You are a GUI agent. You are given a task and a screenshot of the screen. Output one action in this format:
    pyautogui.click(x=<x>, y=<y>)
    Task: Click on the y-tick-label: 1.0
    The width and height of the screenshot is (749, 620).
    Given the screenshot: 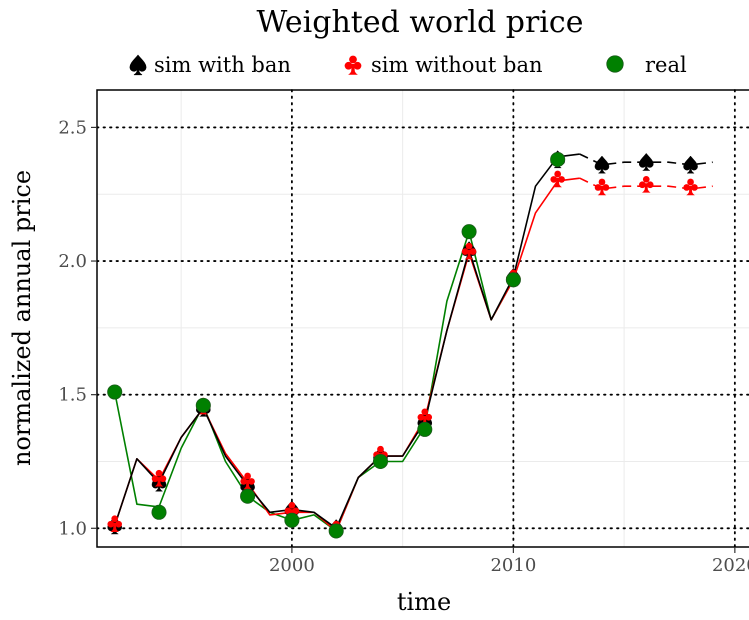 What is the action you would take?
    pyautogui.click(x=72, y=528)
    